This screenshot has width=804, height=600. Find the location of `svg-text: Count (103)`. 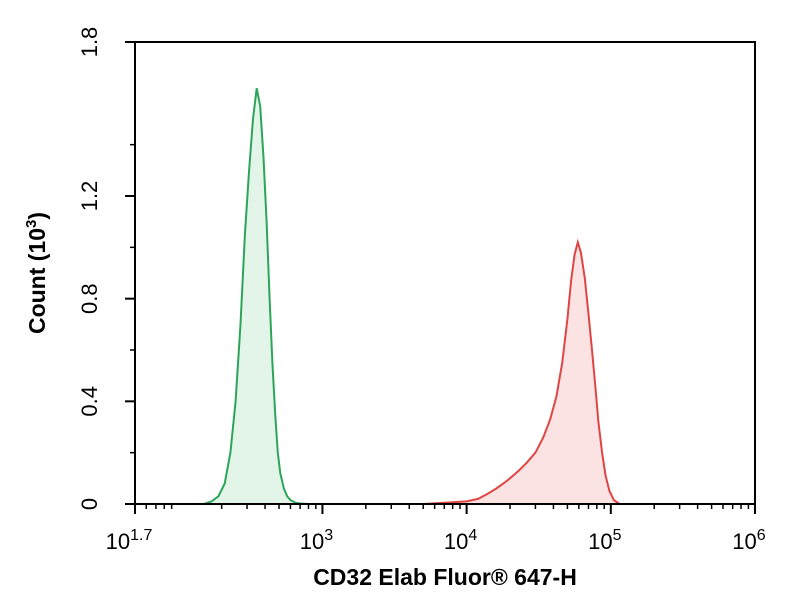

svg-text: Count (103) is located at coordinates (36, 273).